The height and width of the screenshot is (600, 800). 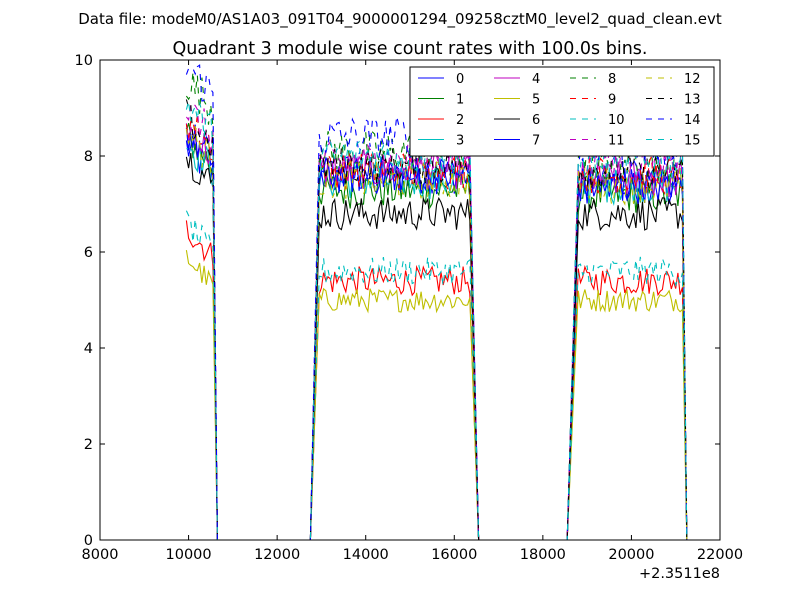 I want to click on x-tick-label-7: 22000, so click(x=720, y=555).